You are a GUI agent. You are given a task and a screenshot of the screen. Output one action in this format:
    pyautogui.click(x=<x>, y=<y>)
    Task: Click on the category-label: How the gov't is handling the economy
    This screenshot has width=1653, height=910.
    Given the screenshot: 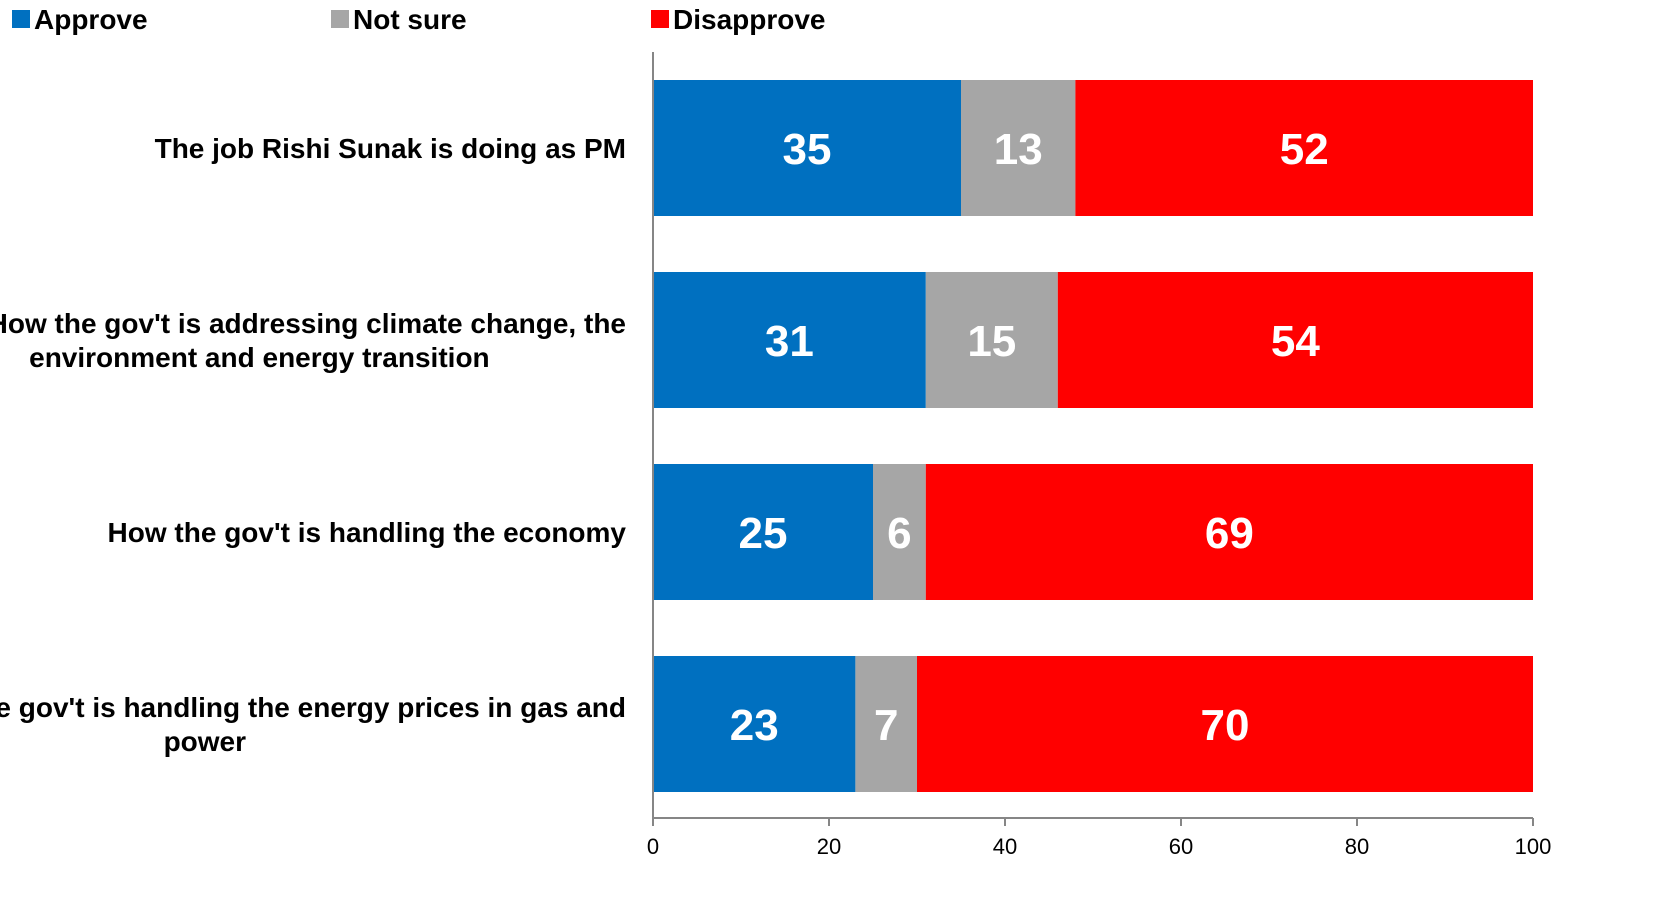 What is the action you would take?
    pyautogui.click(x=367, y=532)
    